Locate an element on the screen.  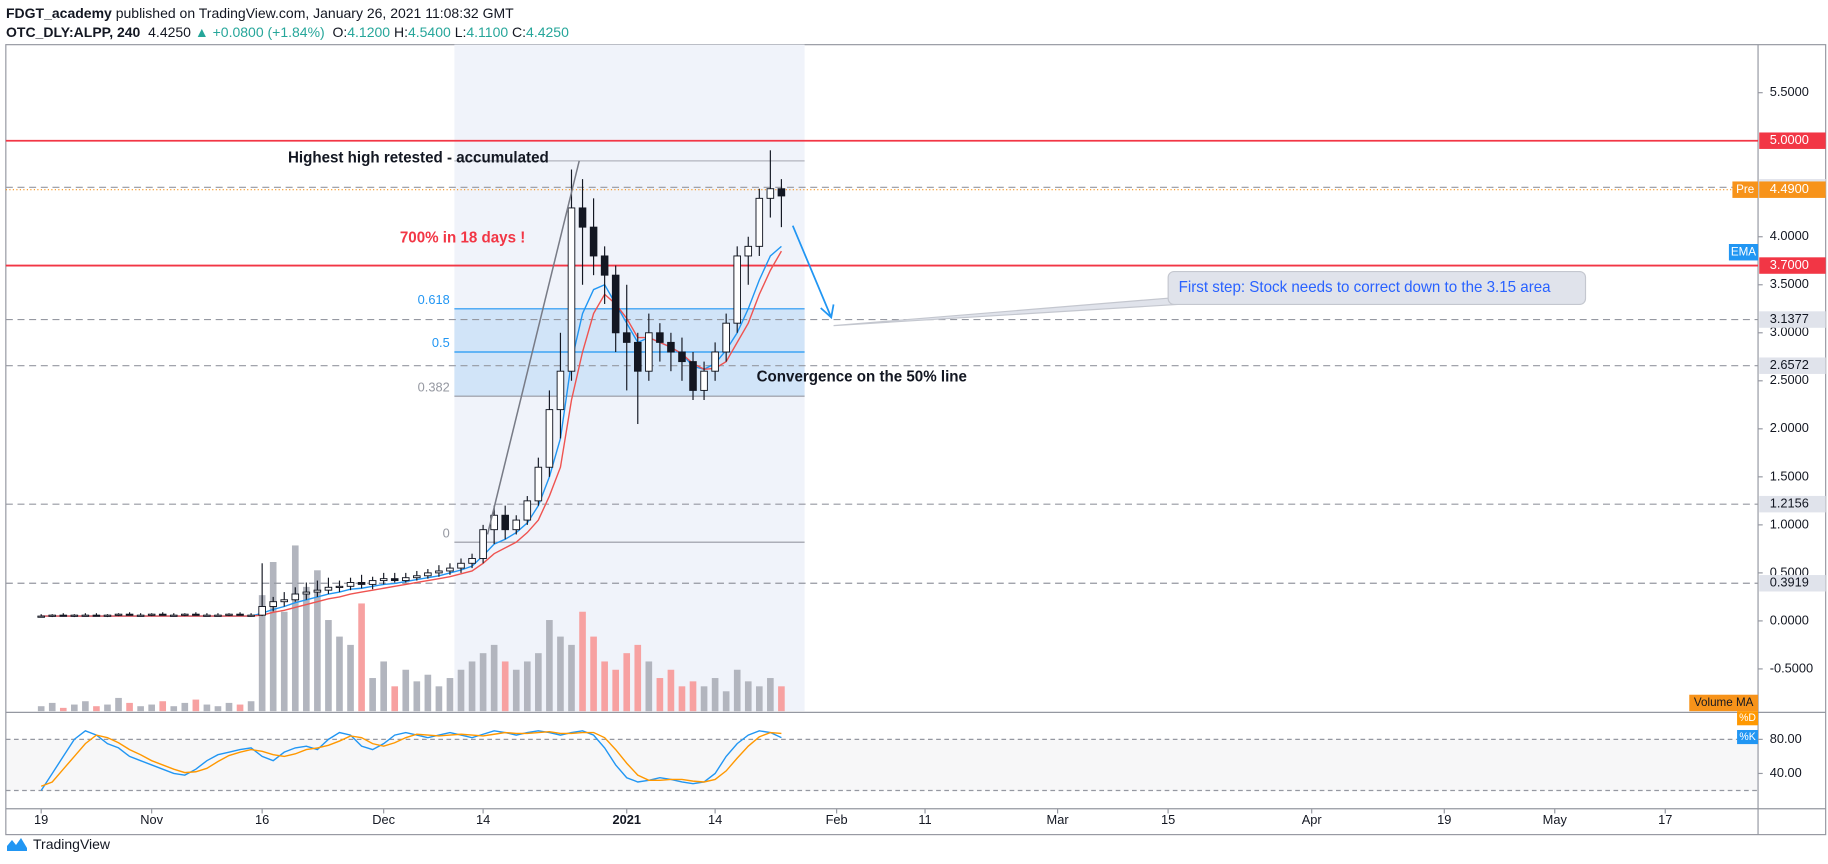
level-tag-label: 3.7000 is located at coordinates (1789, 264).